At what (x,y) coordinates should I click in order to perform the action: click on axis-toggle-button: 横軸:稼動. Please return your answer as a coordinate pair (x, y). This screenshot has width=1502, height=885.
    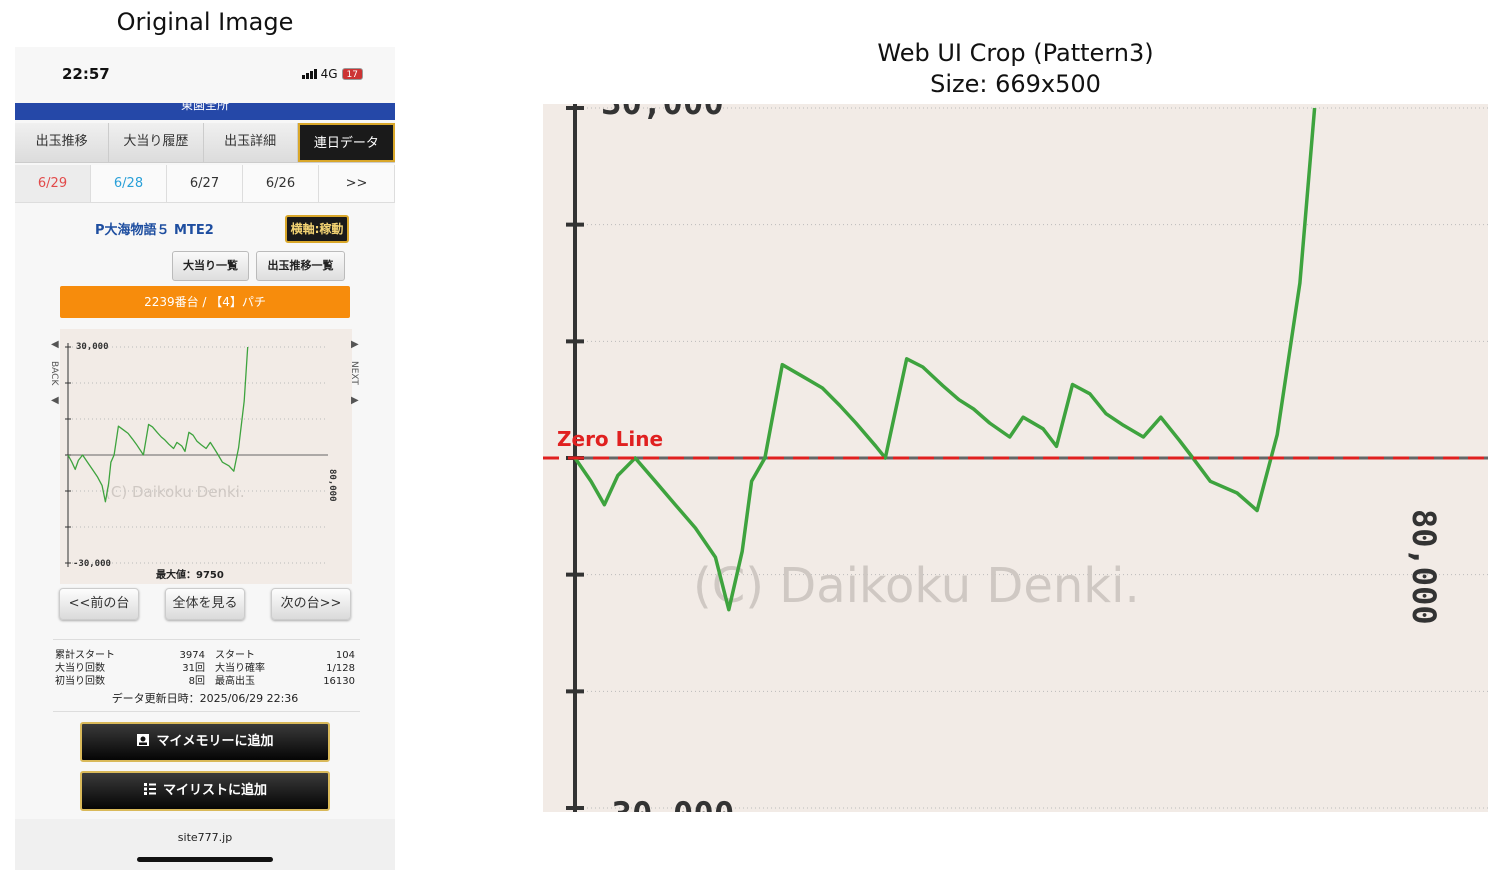
    Looking at the image, I should click on (317, 229).